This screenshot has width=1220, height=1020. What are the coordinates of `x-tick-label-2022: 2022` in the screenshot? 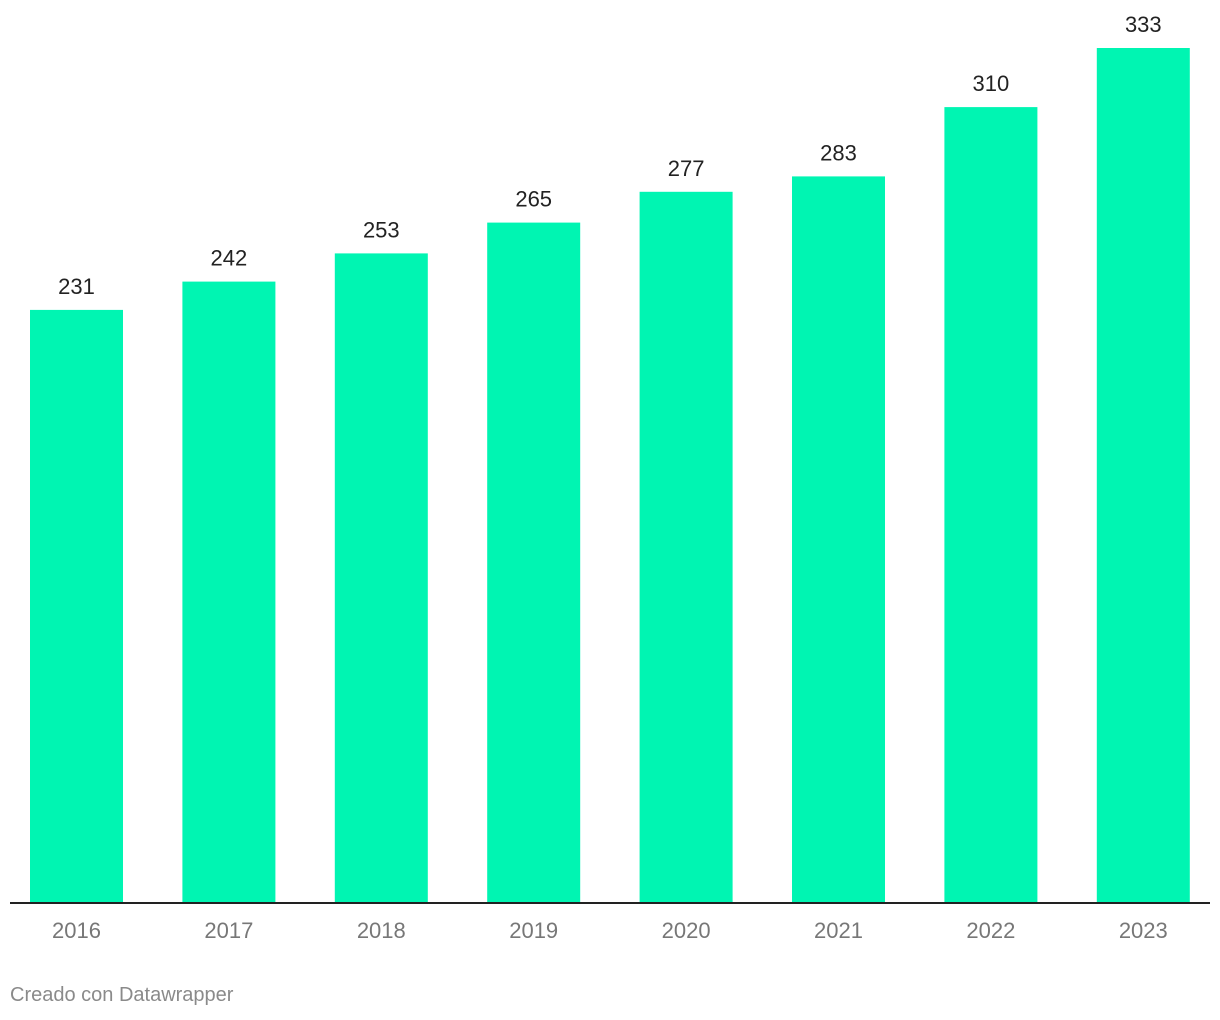 It's located at (990, 930).